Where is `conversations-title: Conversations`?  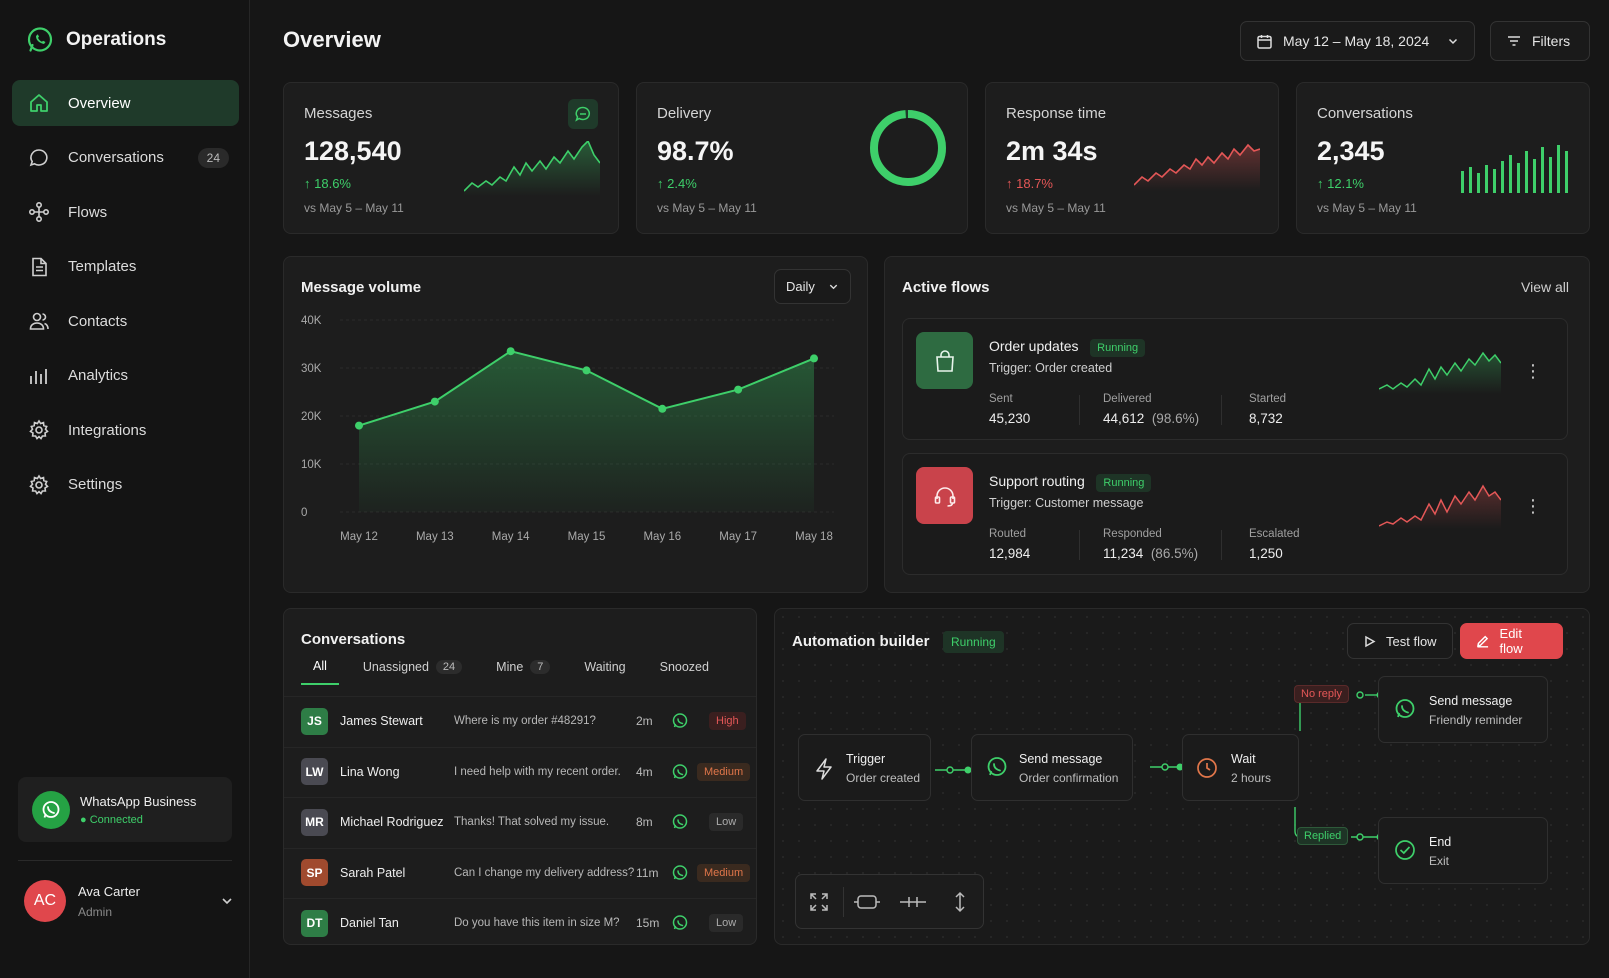 conversations-title: Conversations is located at coordinates (353, 639).